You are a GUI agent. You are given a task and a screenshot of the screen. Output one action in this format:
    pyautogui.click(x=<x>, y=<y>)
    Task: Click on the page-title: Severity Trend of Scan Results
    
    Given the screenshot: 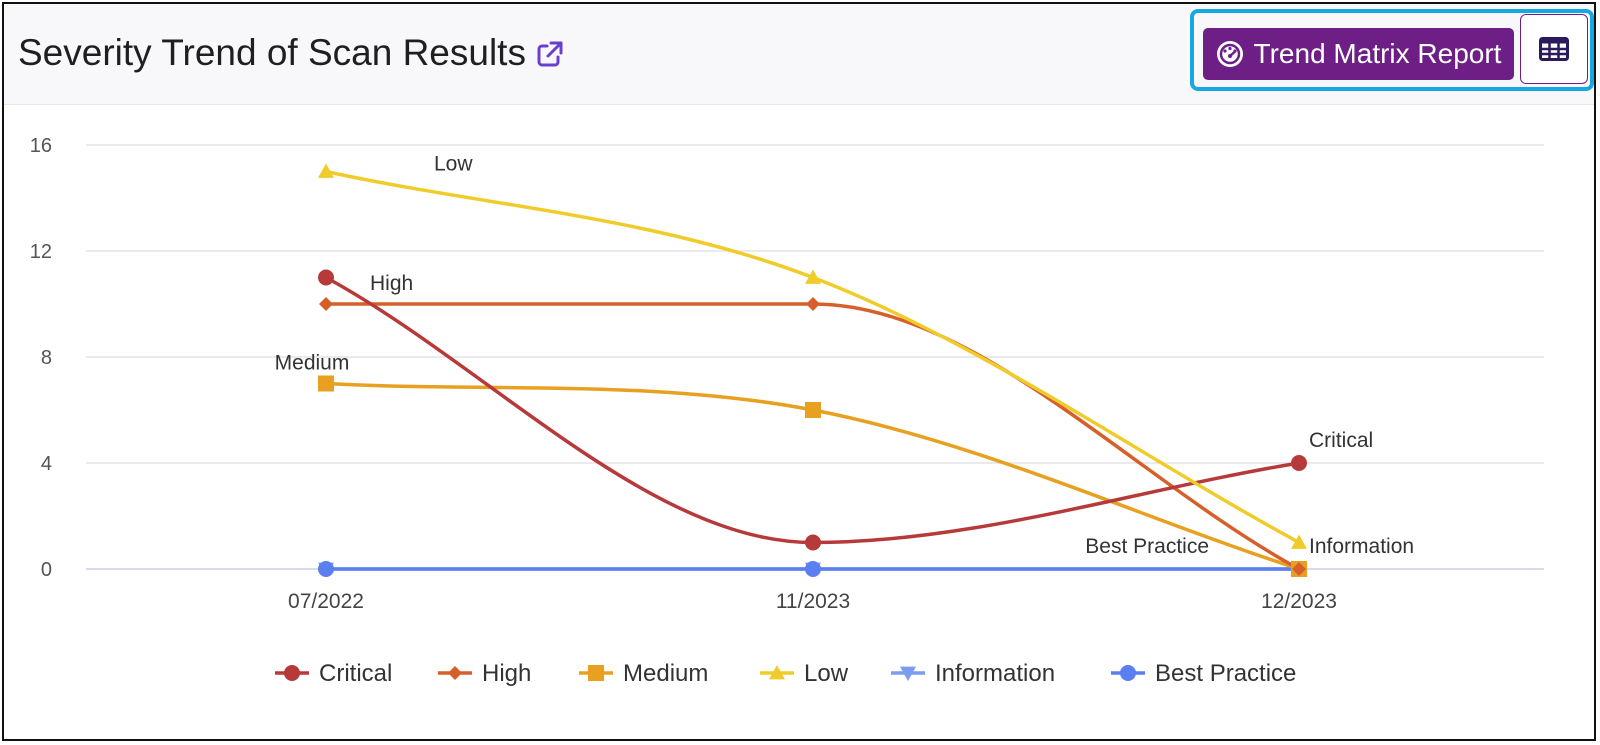 What is the action you would take?
    pyautogui.click(x=292, y=53)
    